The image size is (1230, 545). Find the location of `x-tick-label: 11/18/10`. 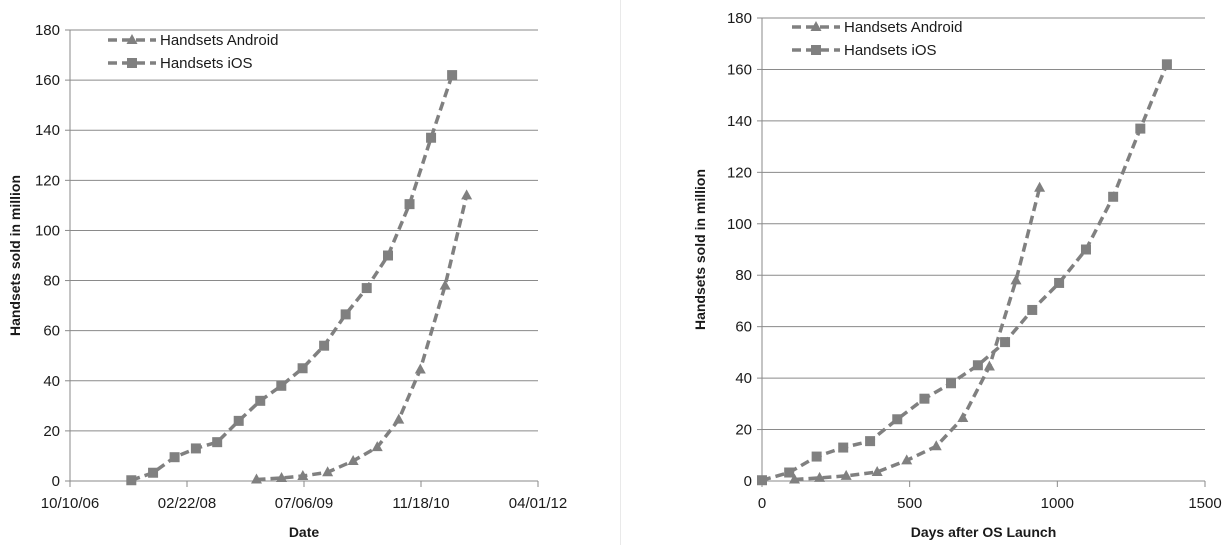

x-tick-label: 11/18/10 is located at coordinates (420, 503).